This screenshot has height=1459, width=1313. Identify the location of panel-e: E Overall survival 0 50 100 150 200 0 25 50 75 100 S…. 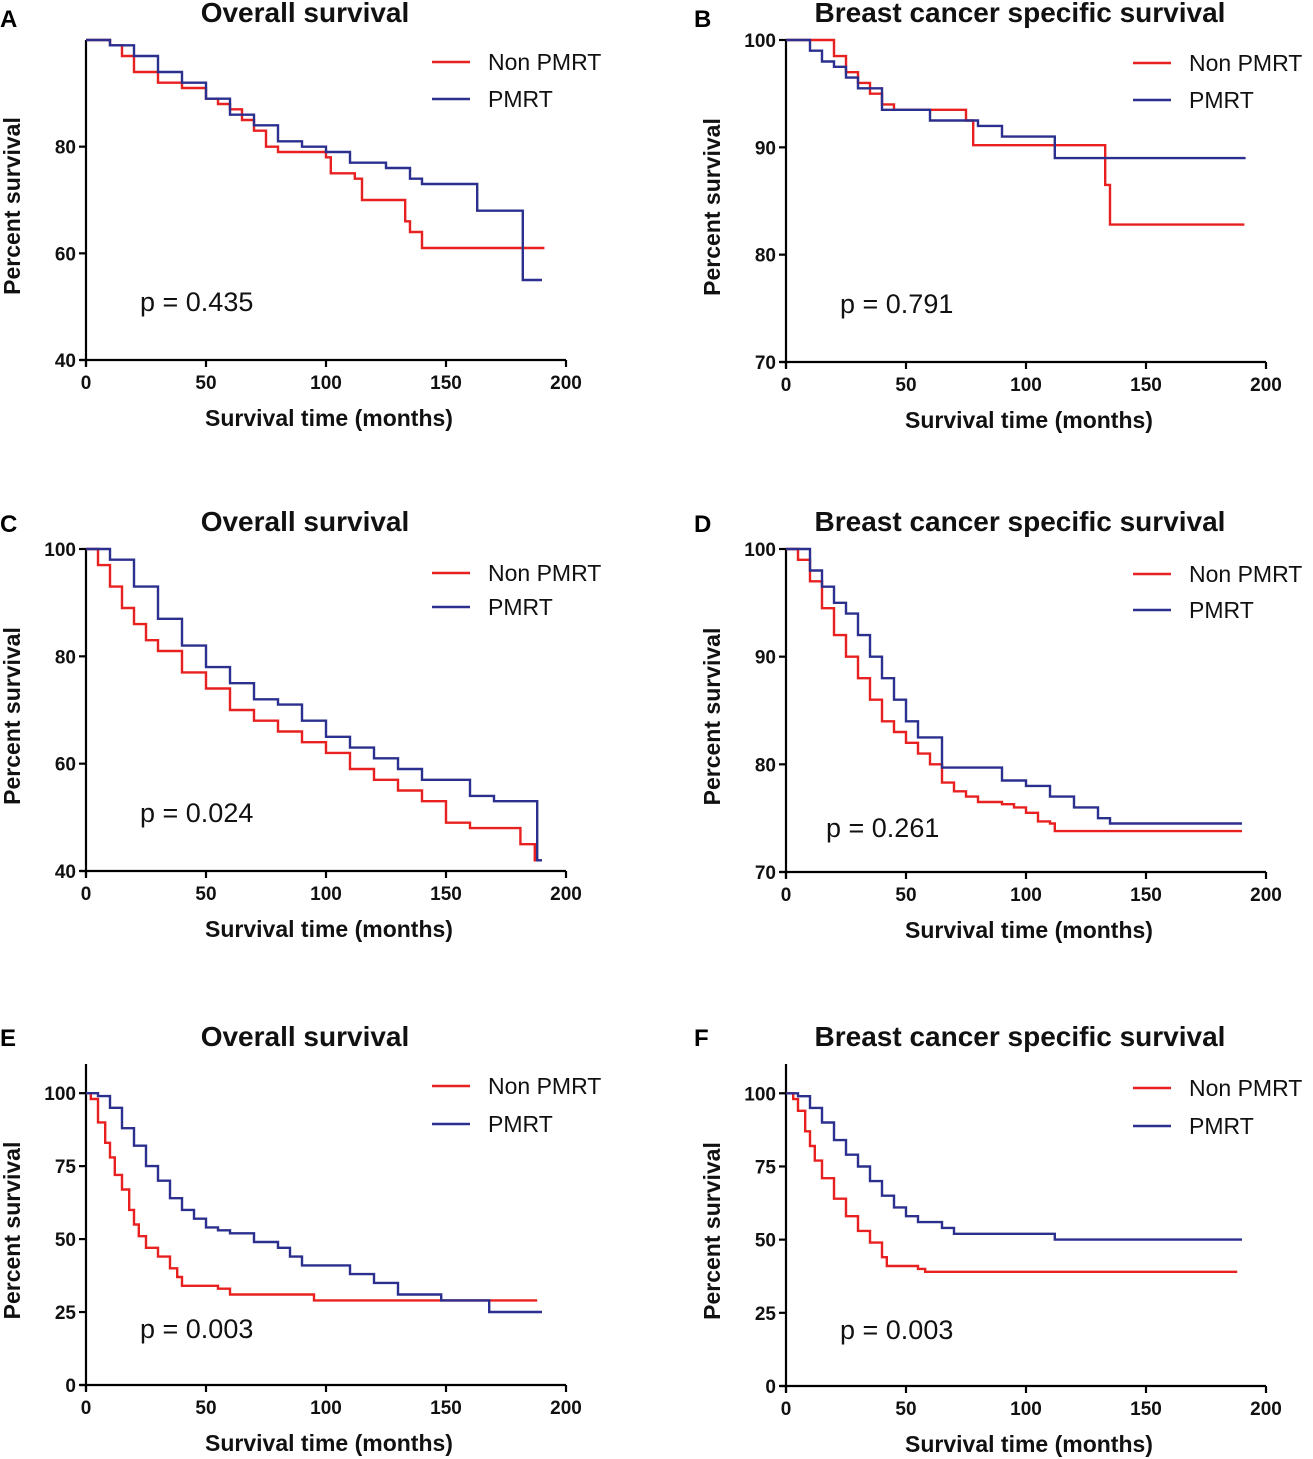
(300, 1238).